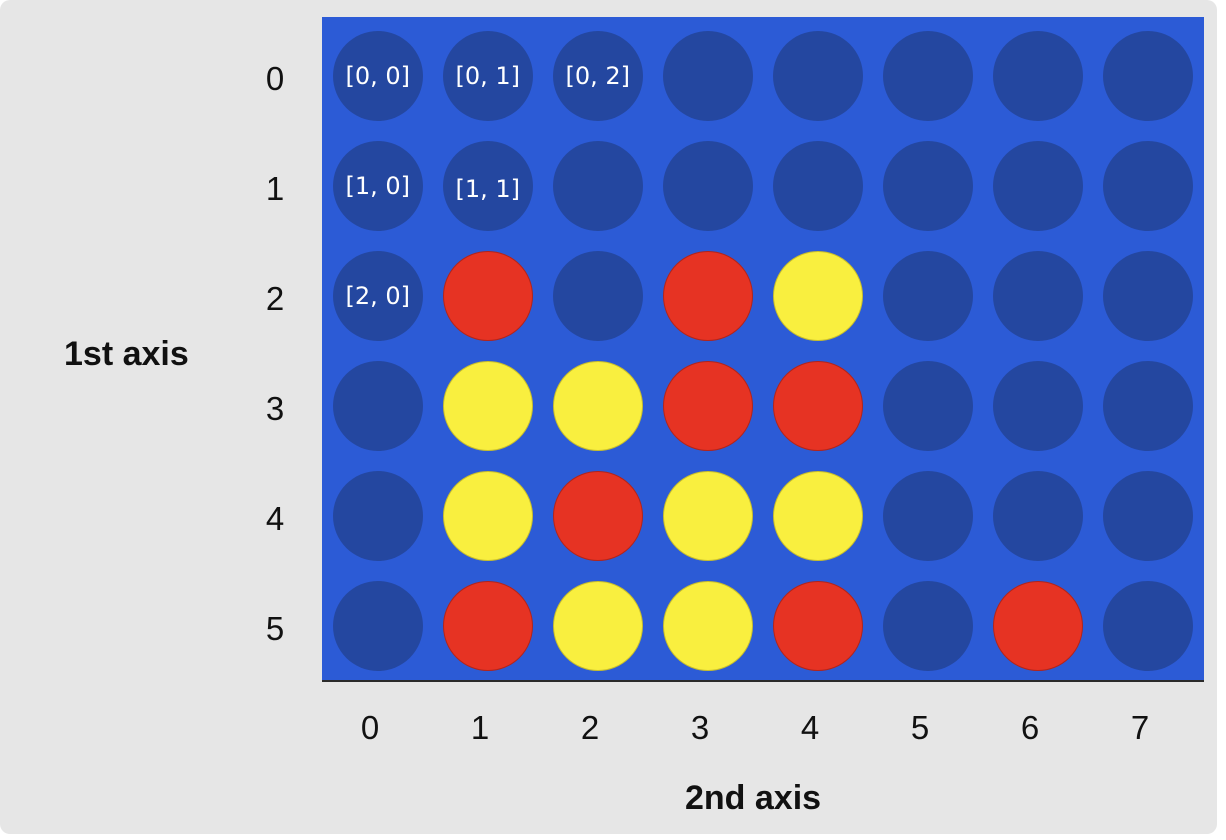 This screenshot has width=1226, height=840. I want to click on row-axis-title: 1st axis, so click(126, 354).